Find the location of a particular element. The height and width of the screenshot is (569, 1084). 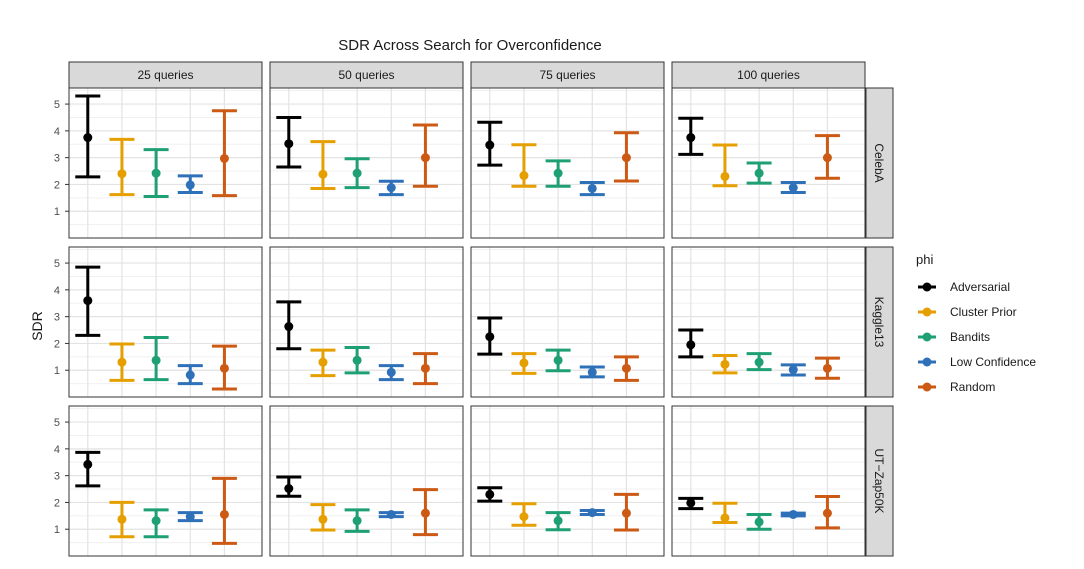

y-tick-label: 2 is located at coordinates (57, 185).